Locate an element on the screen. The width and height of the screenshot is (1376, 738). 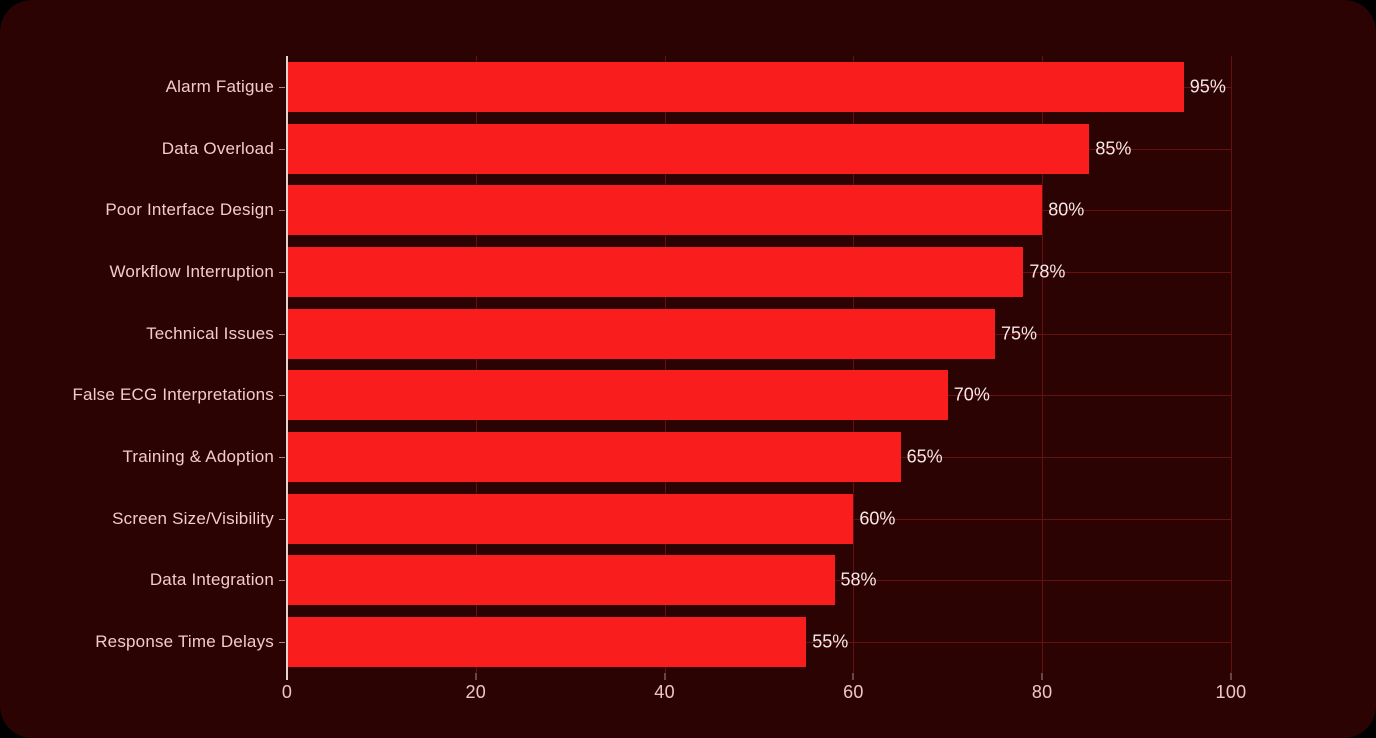
category-label: Training & Adoption is located at coordinates (198, 457).